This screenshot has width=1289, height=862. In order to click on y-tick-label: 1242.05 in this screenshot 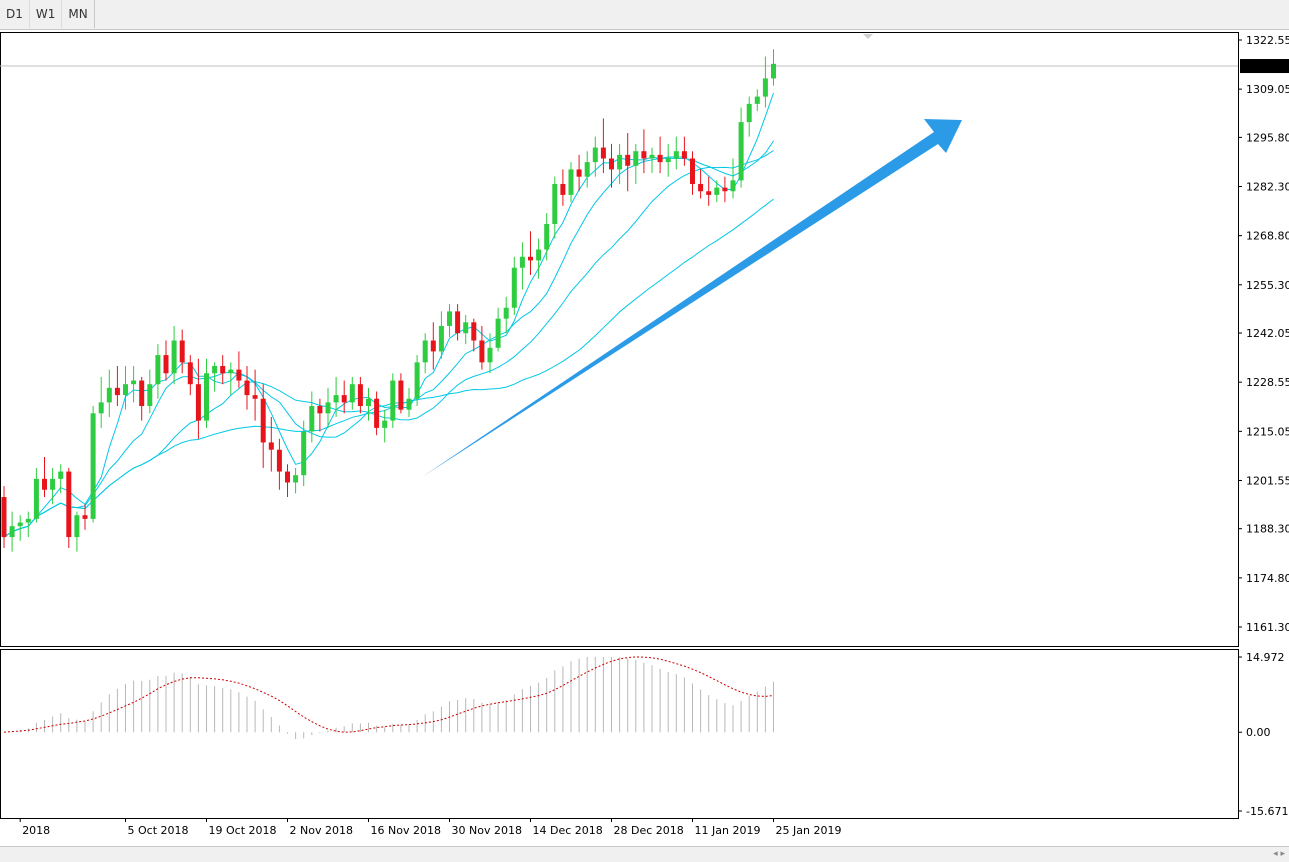, I will do `click(1267, 333)`.